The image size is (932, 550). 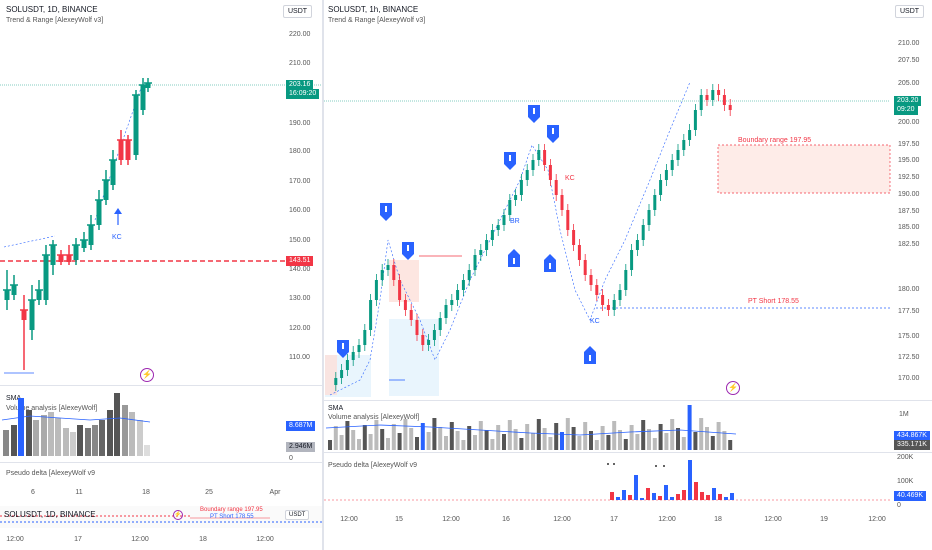 I want to click on right-time-axis: 12:00 15 12:00 16 12:00 17 12:00 18 12:00 19 12:00, so click(x=609, y=521).